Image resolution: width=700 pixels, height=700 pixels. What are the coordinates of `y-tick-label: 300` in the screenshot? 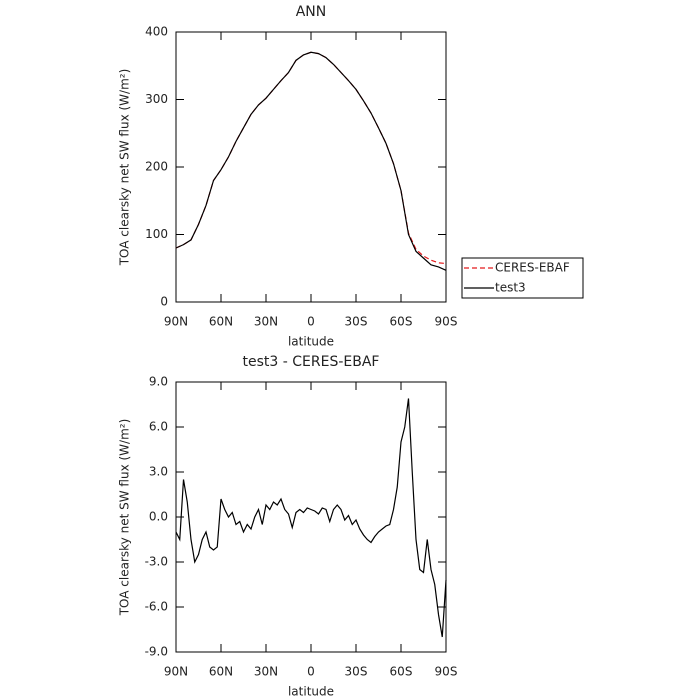 It's located at (156, 99).